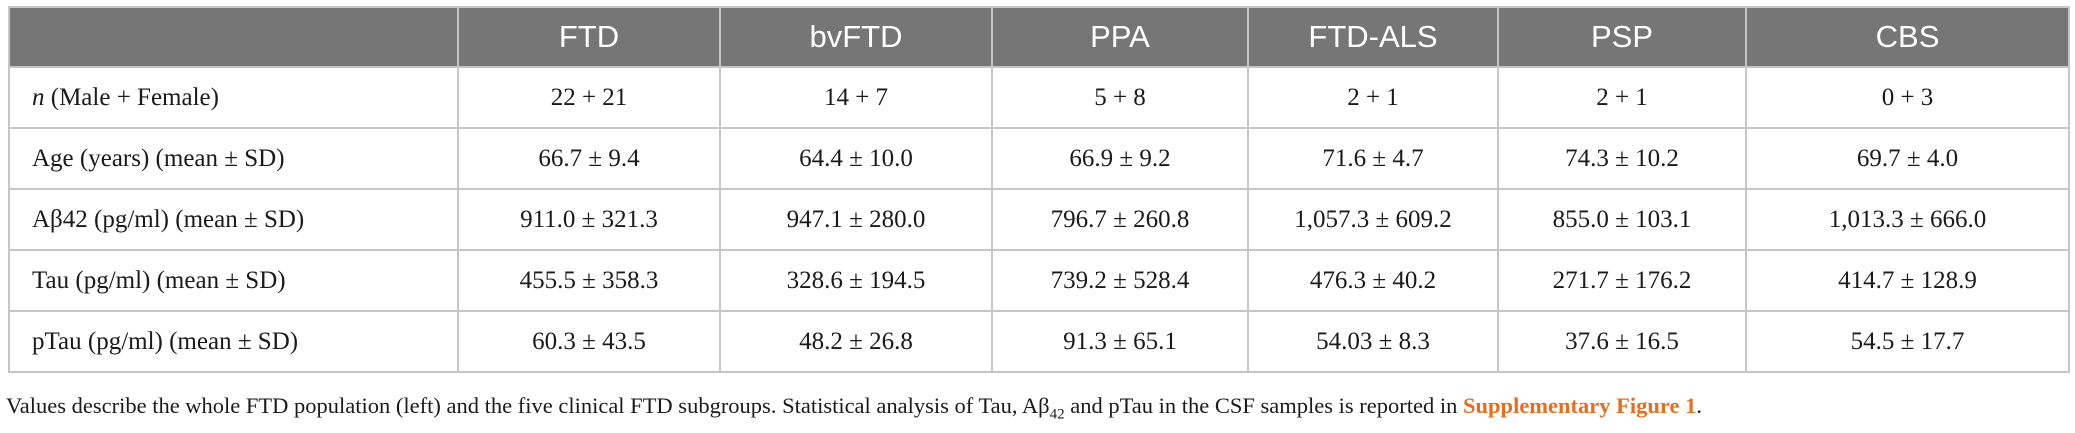 The height and width of the screenshot is (433, 2075). I want to click on table-cell: 14 + 7, so click(856, 97).